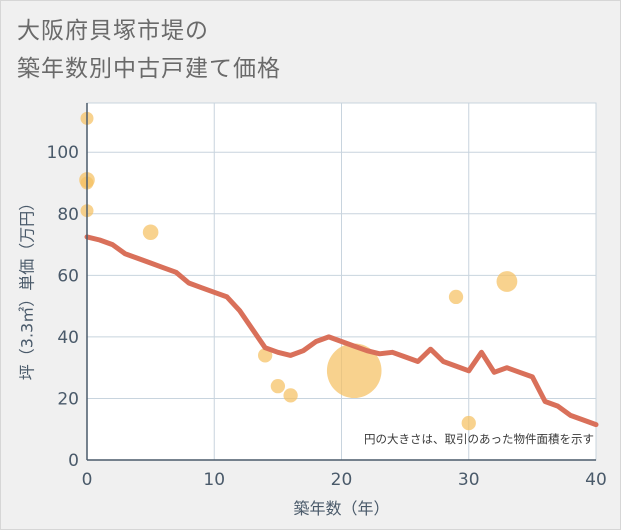 The width and height of the screenshot is (621, 530). What do you see at coordinates (113, 31) in the screenshot?
I see `chart-title-line-1: 大阪府貝塚市堤の` at bounding box center [113, 31].